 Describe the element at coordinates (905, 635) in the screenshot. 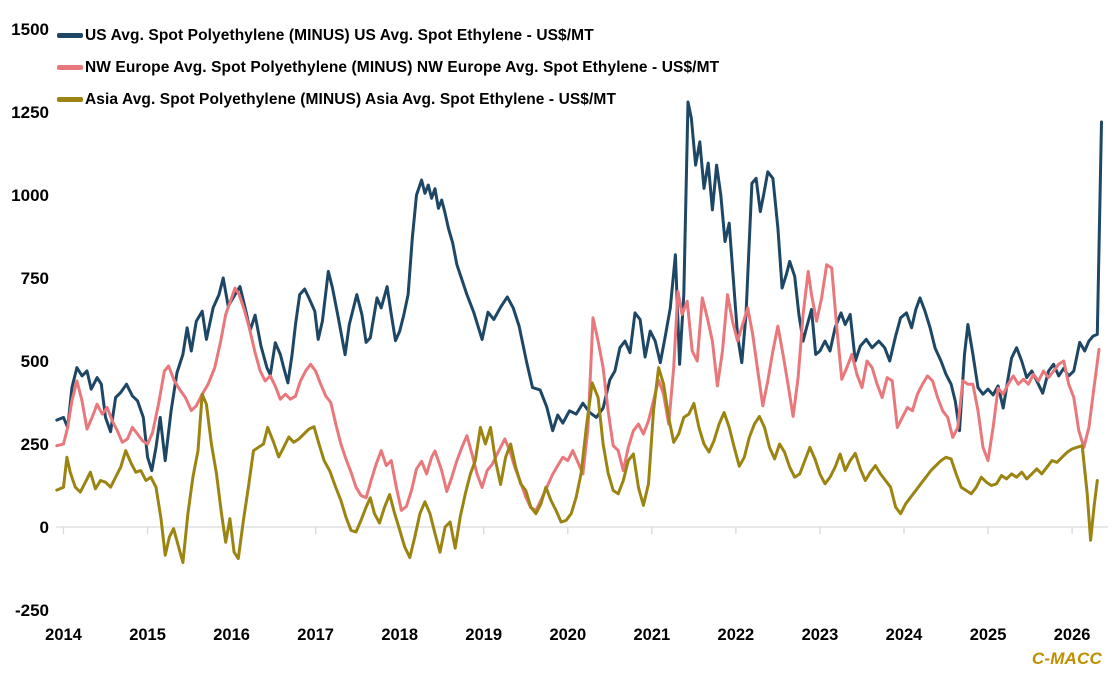

I see `x-tick-label: 2024` at that location.